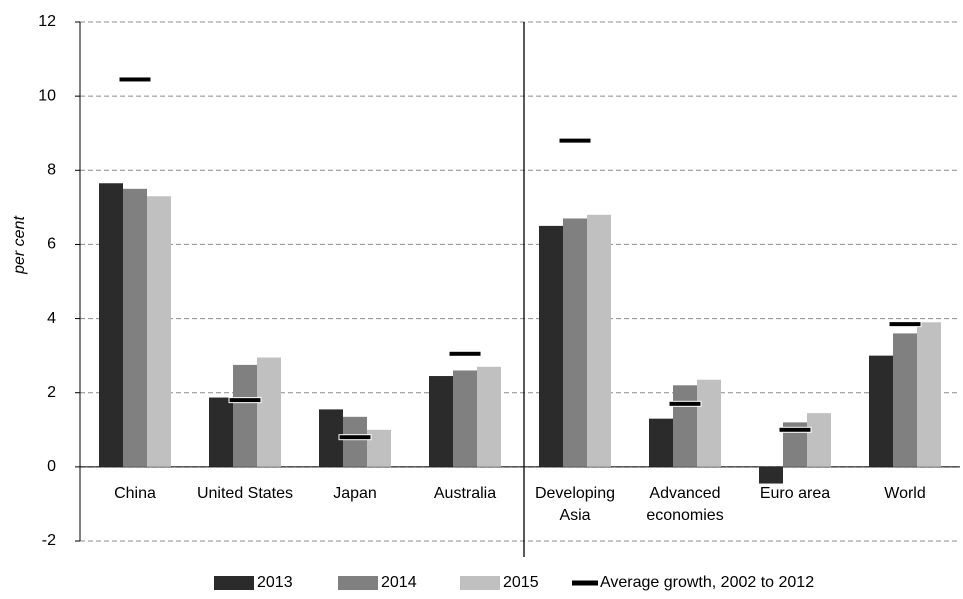 The width and height of the screenshot is (963, 599). Describe the element at coordinates (685, 504) in the screenshot. I see `x-tick-label: Advanced economies` at that location.